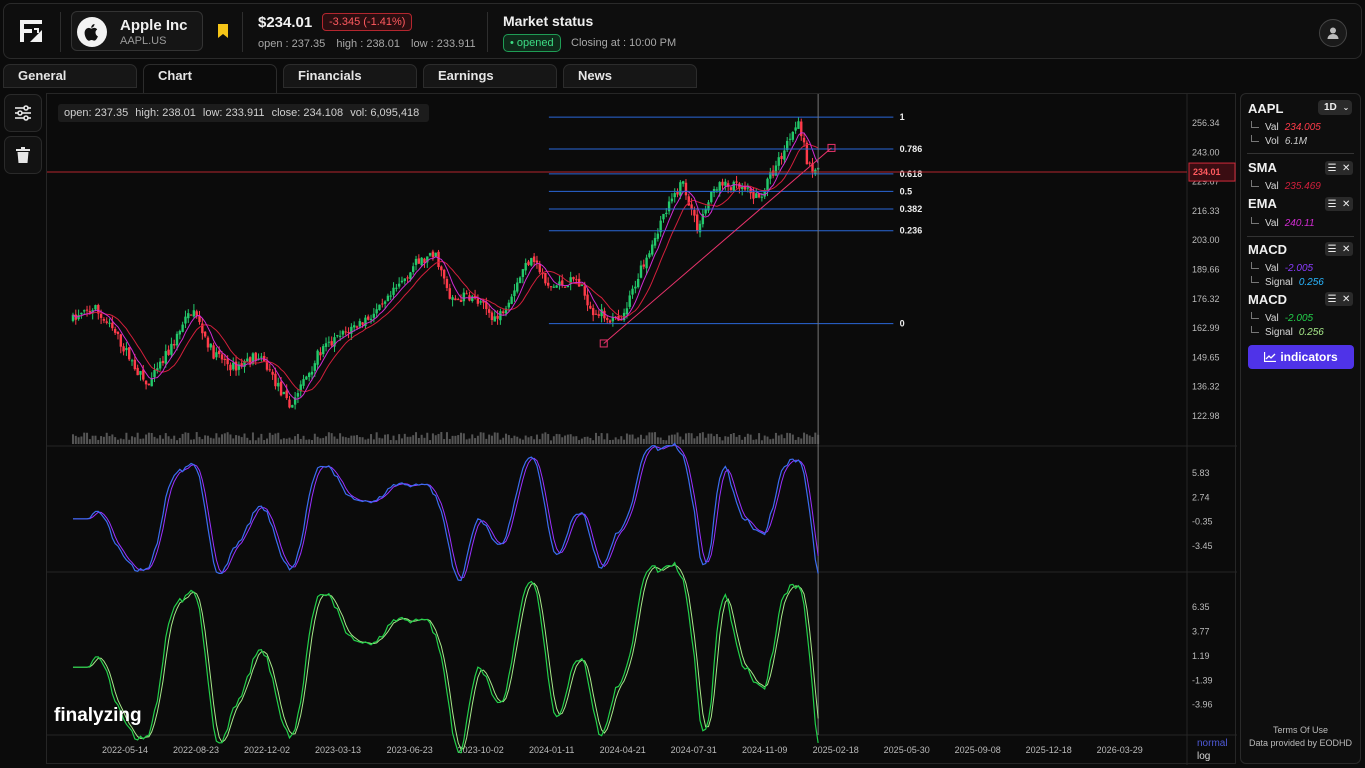 The height and width of the screenshot is (768, 1365). Describe the element at coordinates (1279, 332) in the screenshot. I see `macd2-signal-label: Signal` at that location.